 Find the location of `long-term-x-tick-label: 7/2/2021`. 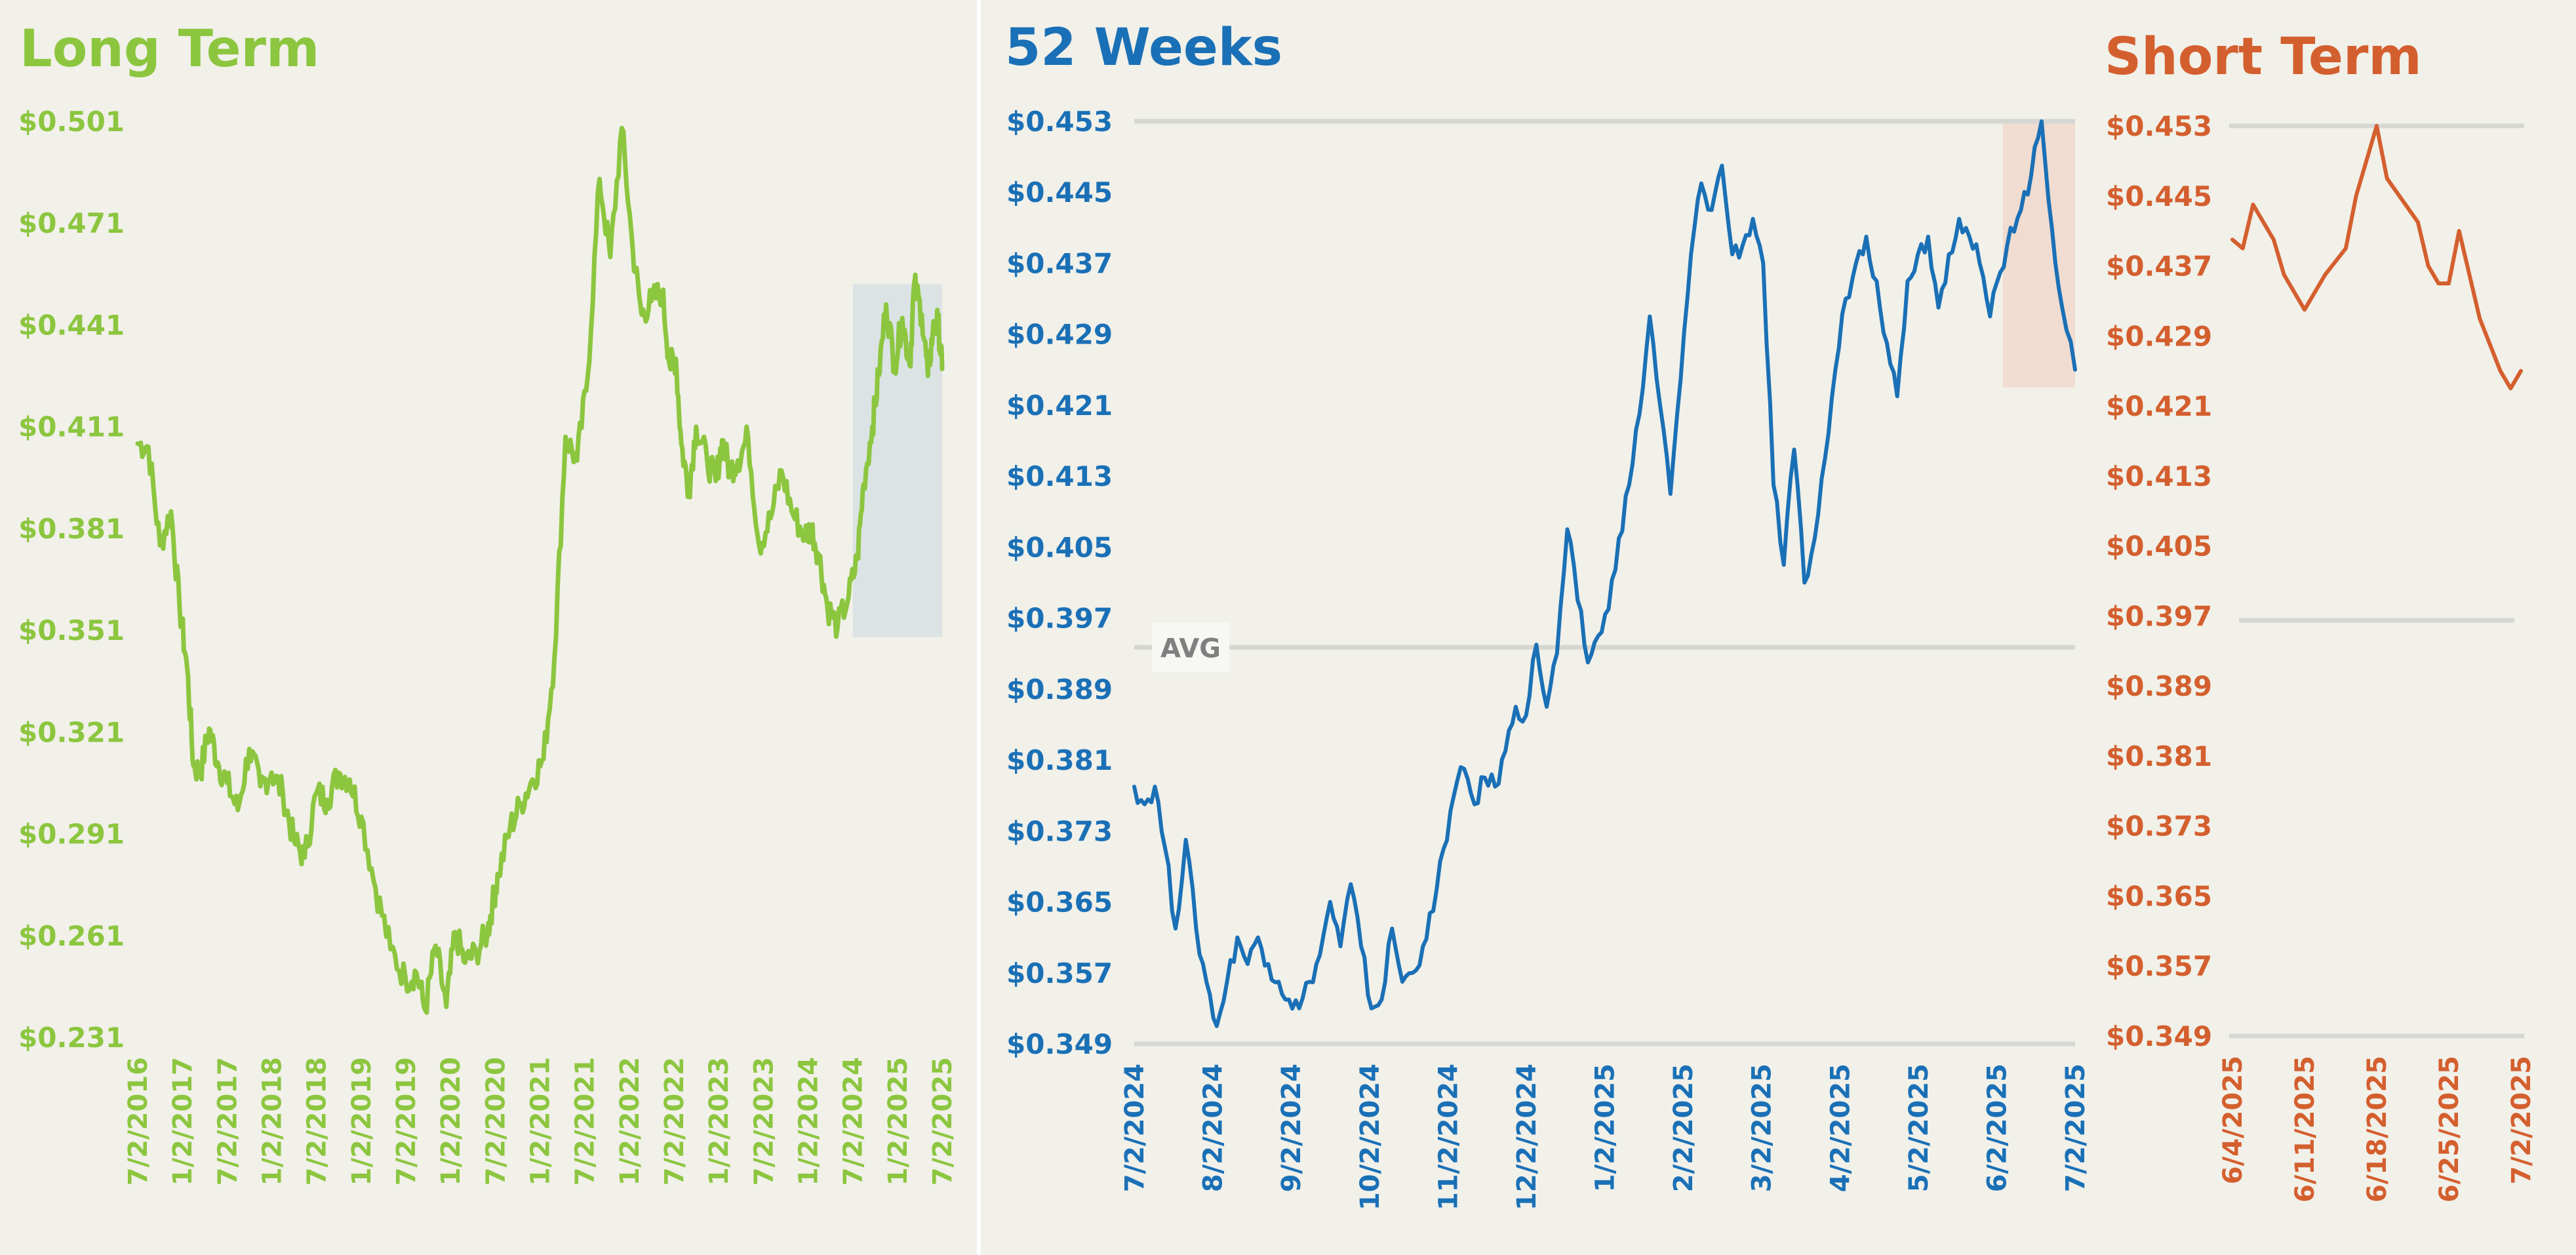

long-term-x-tick-label: 7/2/2021 is located at coordinates (585, 1121).